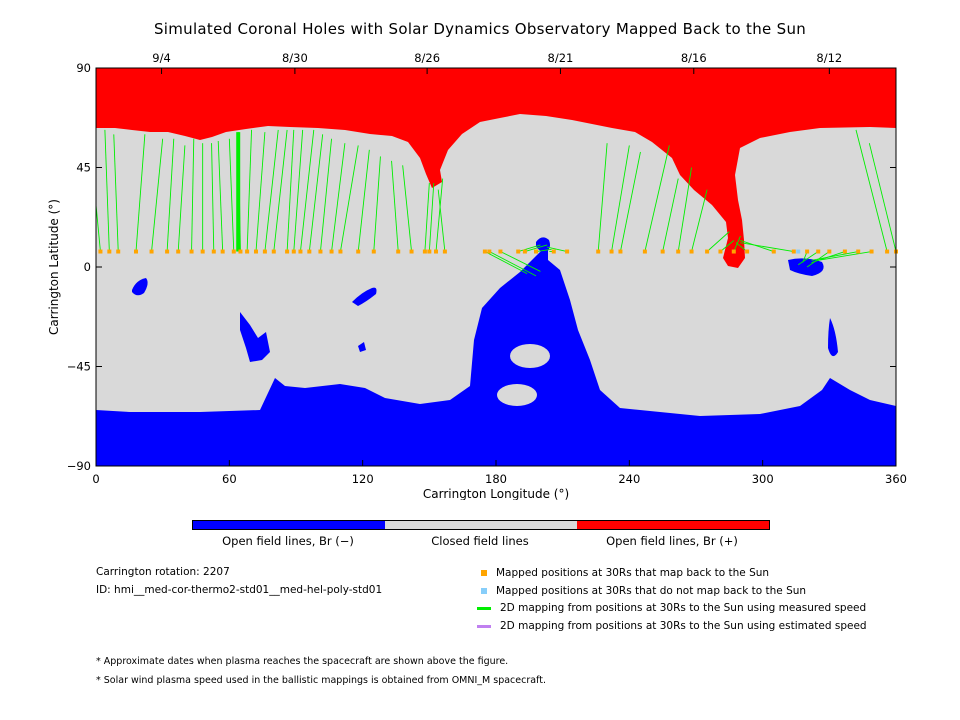  Describe the element at coordinates (561, 58) in the screenshot. I see `top-date-label: 8/21` at that location.